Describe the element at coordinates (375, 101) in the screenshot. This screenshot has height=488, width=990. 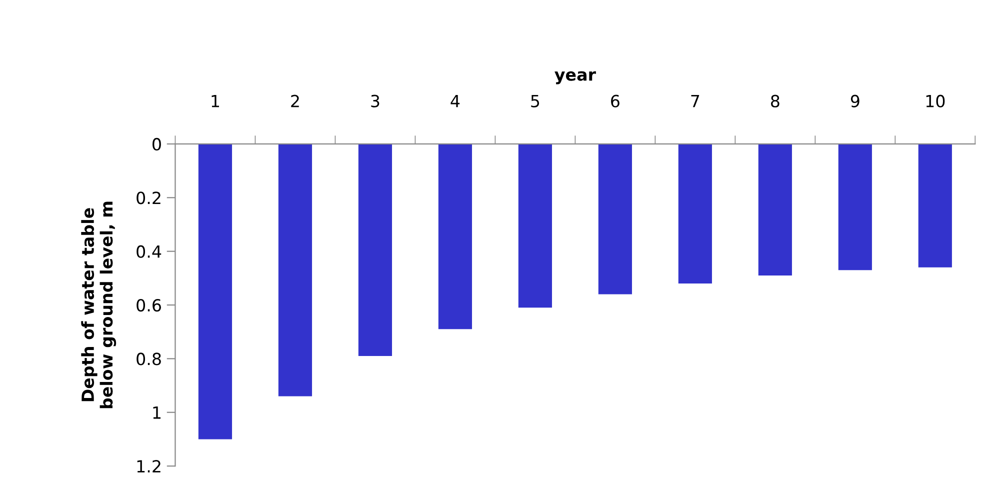
I see `x-tick-label: 3` at that location.